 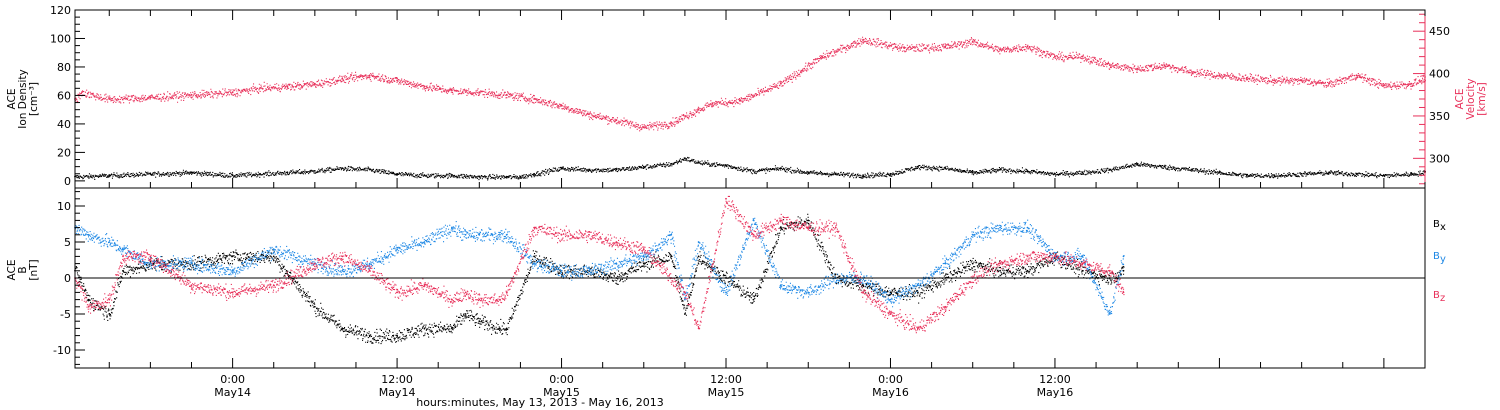 I want to click on legend-subscript: z, so click(x=1442, y=298).